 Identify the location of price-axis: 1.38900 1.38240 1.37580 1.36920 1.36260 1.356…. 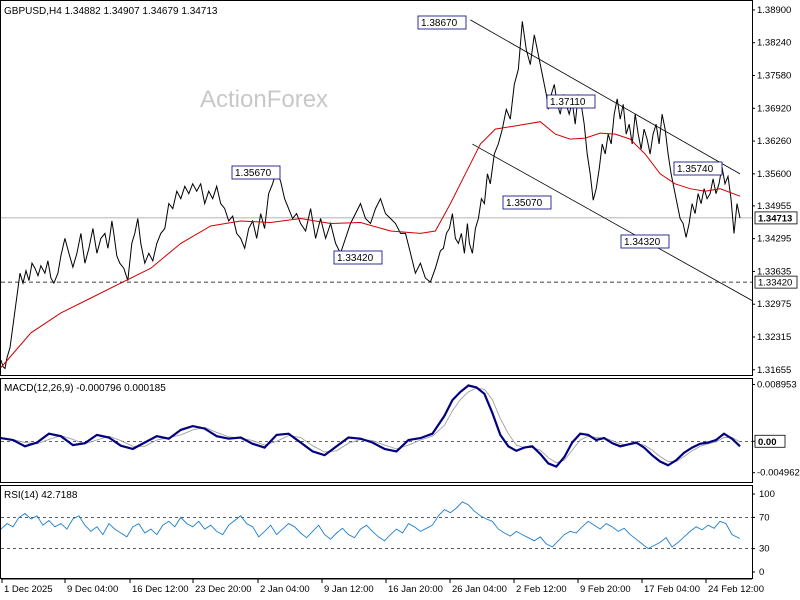
(775, 190).